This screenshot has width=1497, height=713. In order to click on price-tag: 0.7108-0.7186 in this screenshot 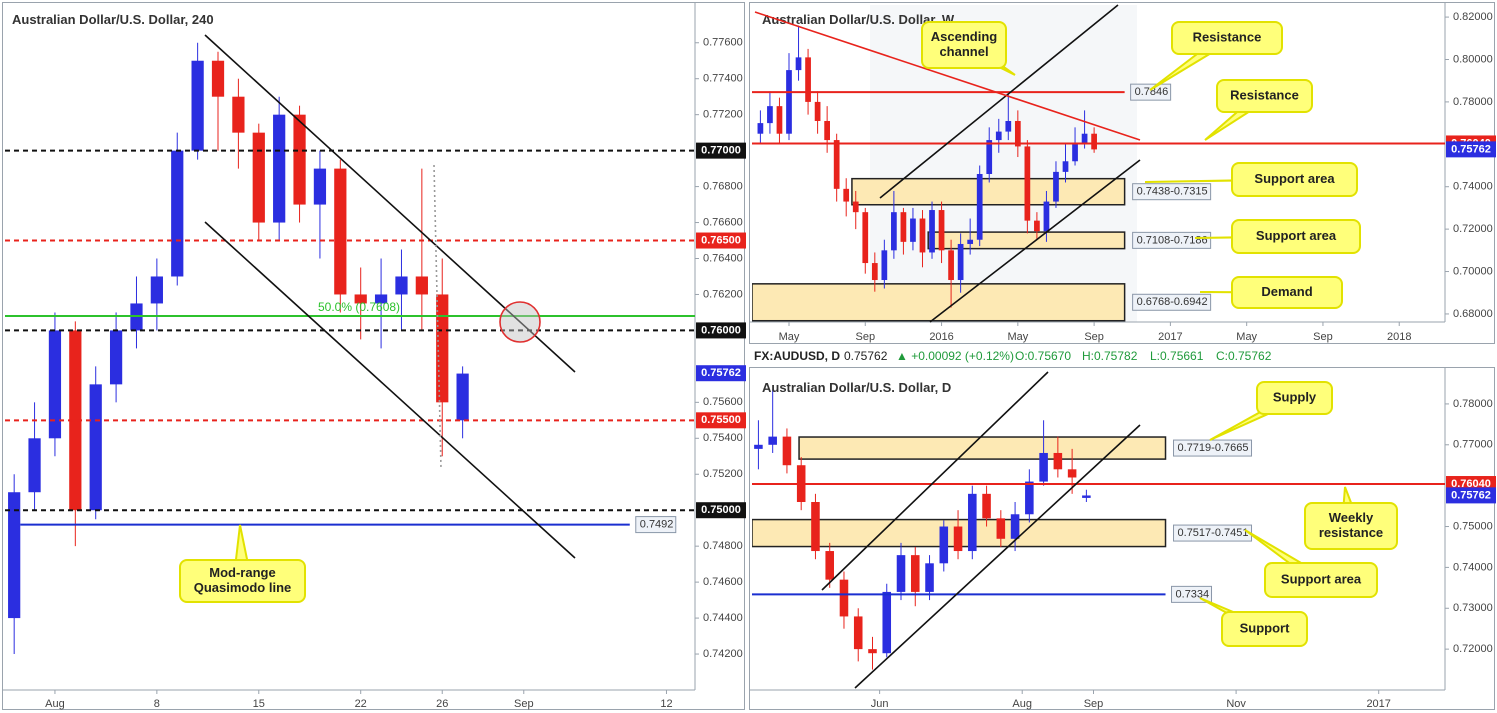, I will do `click(1172, 240)`.